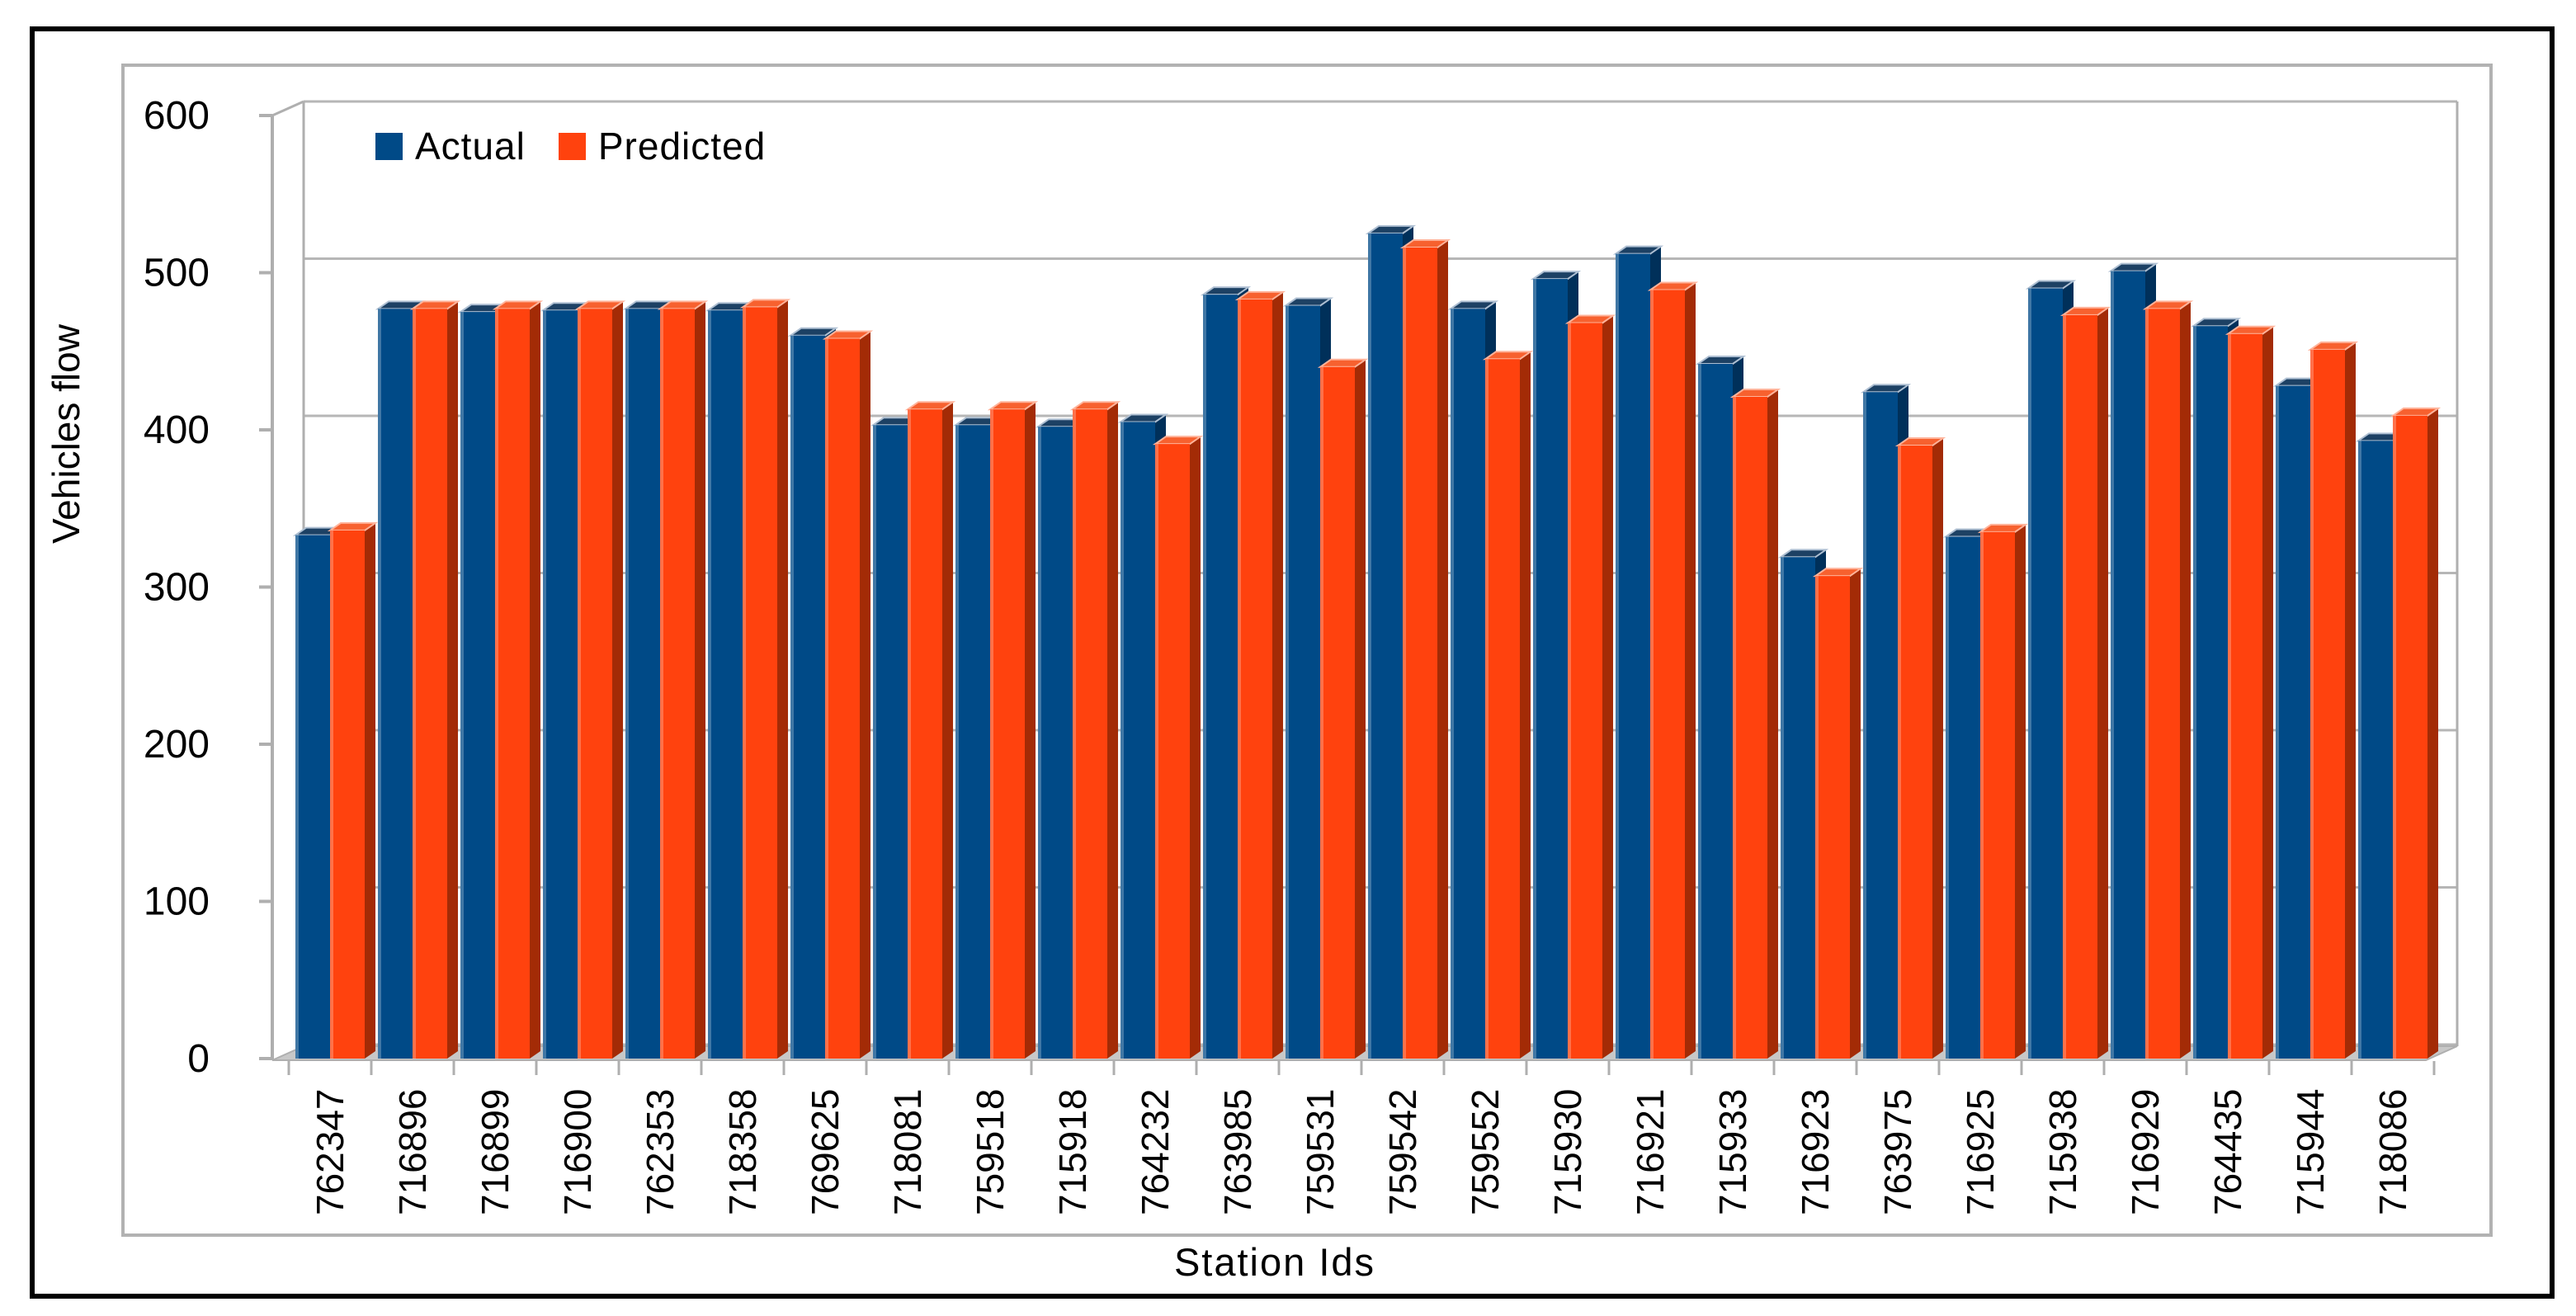 This screenshot has height=1316, width=2576. What do you see at coordinates (2145, 1152) in the screenshot?
I see `x-category-label-716929: 716929` at bounding box center [2145, 1152].